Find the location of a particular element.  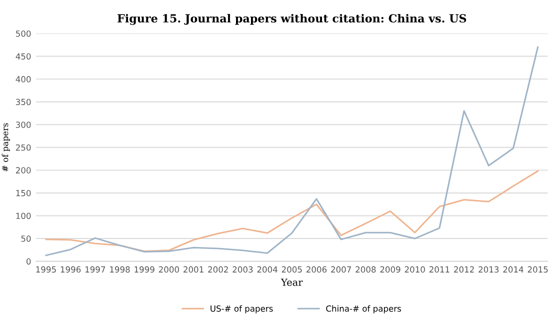

x-tick-label: 1998 is located at coordinates (120, 269).